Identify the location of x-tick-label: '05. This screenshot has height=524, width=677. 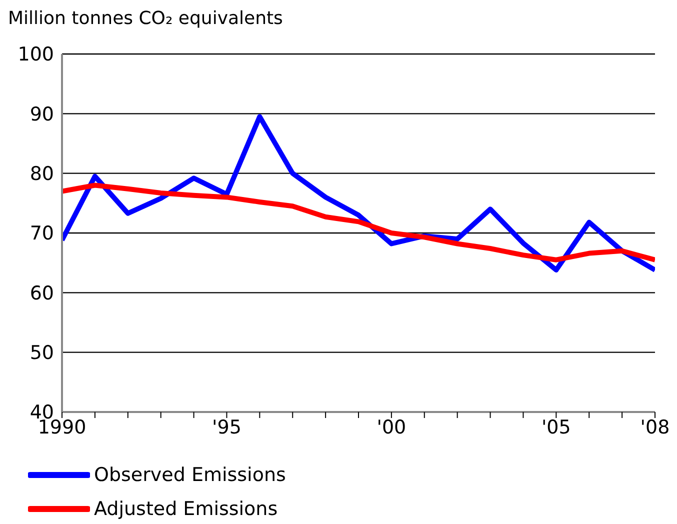
(556, 427).